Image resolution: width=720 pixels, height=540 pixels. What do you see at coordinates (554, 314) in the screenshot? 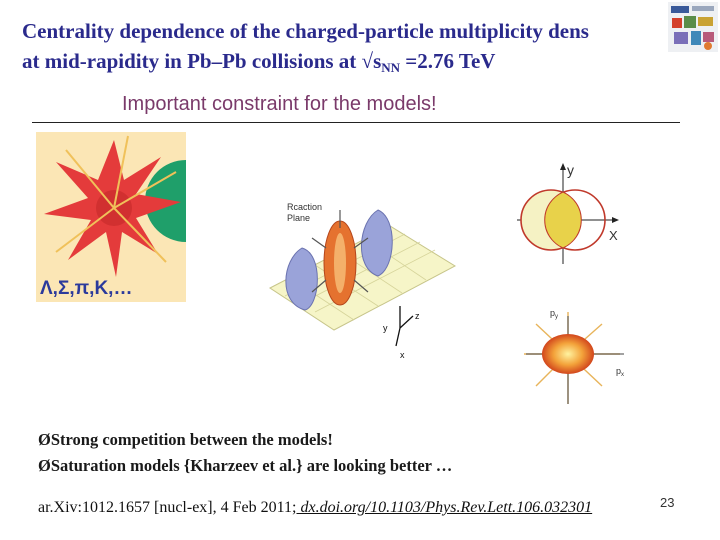
I see `momentum-axis-py-label: py` at bounding box center [554, 314].